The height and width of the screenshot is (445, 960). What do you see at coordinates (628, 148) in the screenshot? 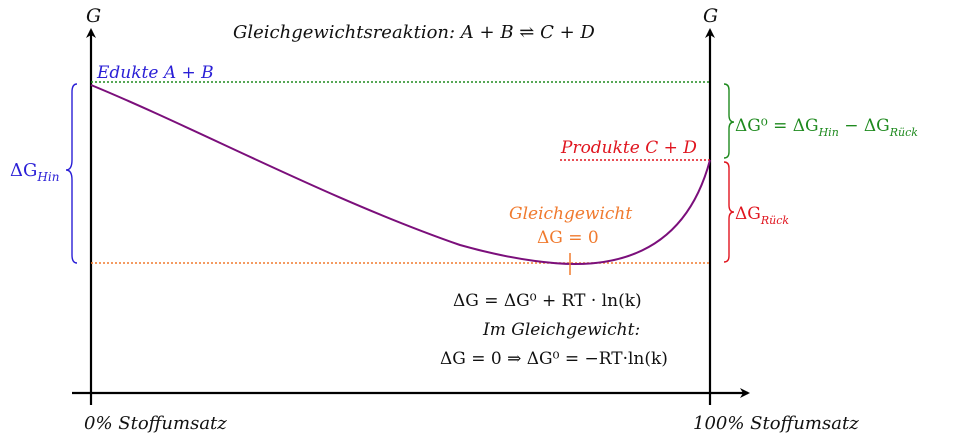
I see `produkte-label: Produkte C + D` at bounding box center [628, 148].